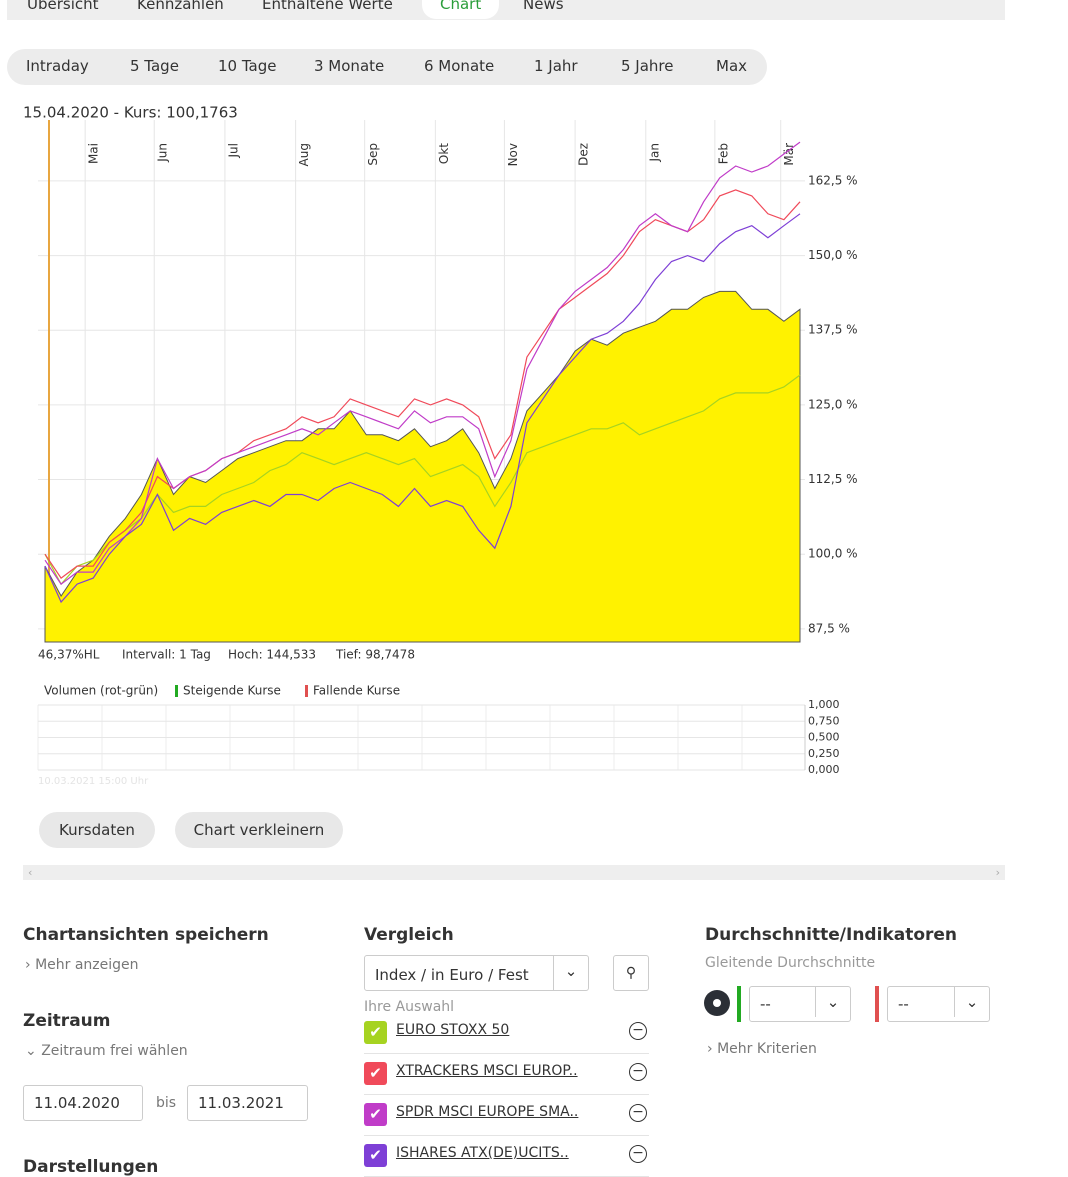  What do you see at coordinates (180, 6) in the screenshot?
I see `nav-tab: Kennzahlen` at bounding box center [180, 6].